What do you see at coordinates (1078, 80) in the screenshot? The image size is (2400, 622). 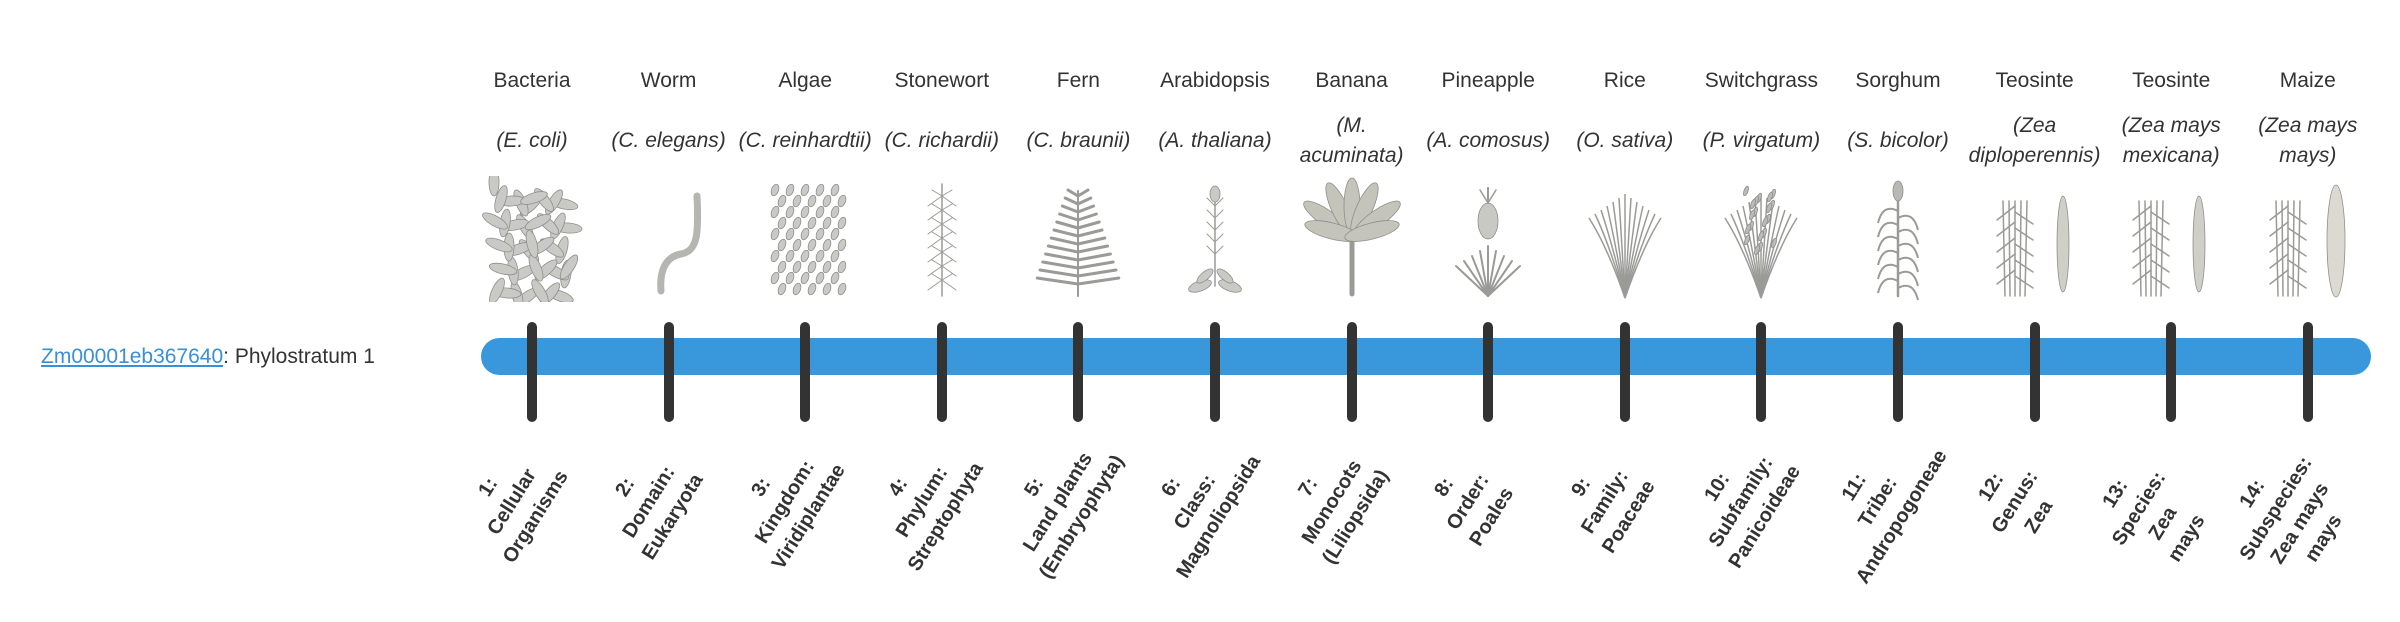 I see `organism-common-name: Fern` at bounding box center [1078, 80].